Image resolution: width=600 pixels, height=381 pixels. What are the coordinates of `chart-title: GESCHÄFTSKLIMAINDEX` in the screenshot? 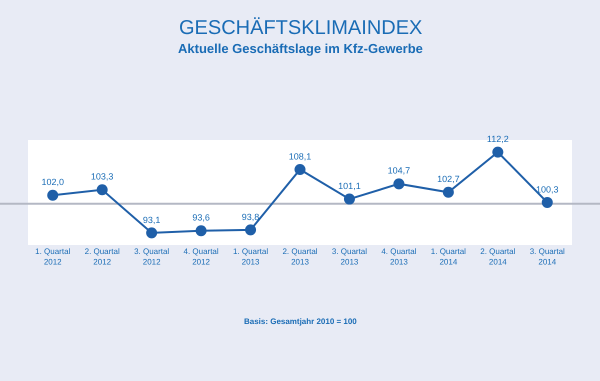 It's located at (300, 28).